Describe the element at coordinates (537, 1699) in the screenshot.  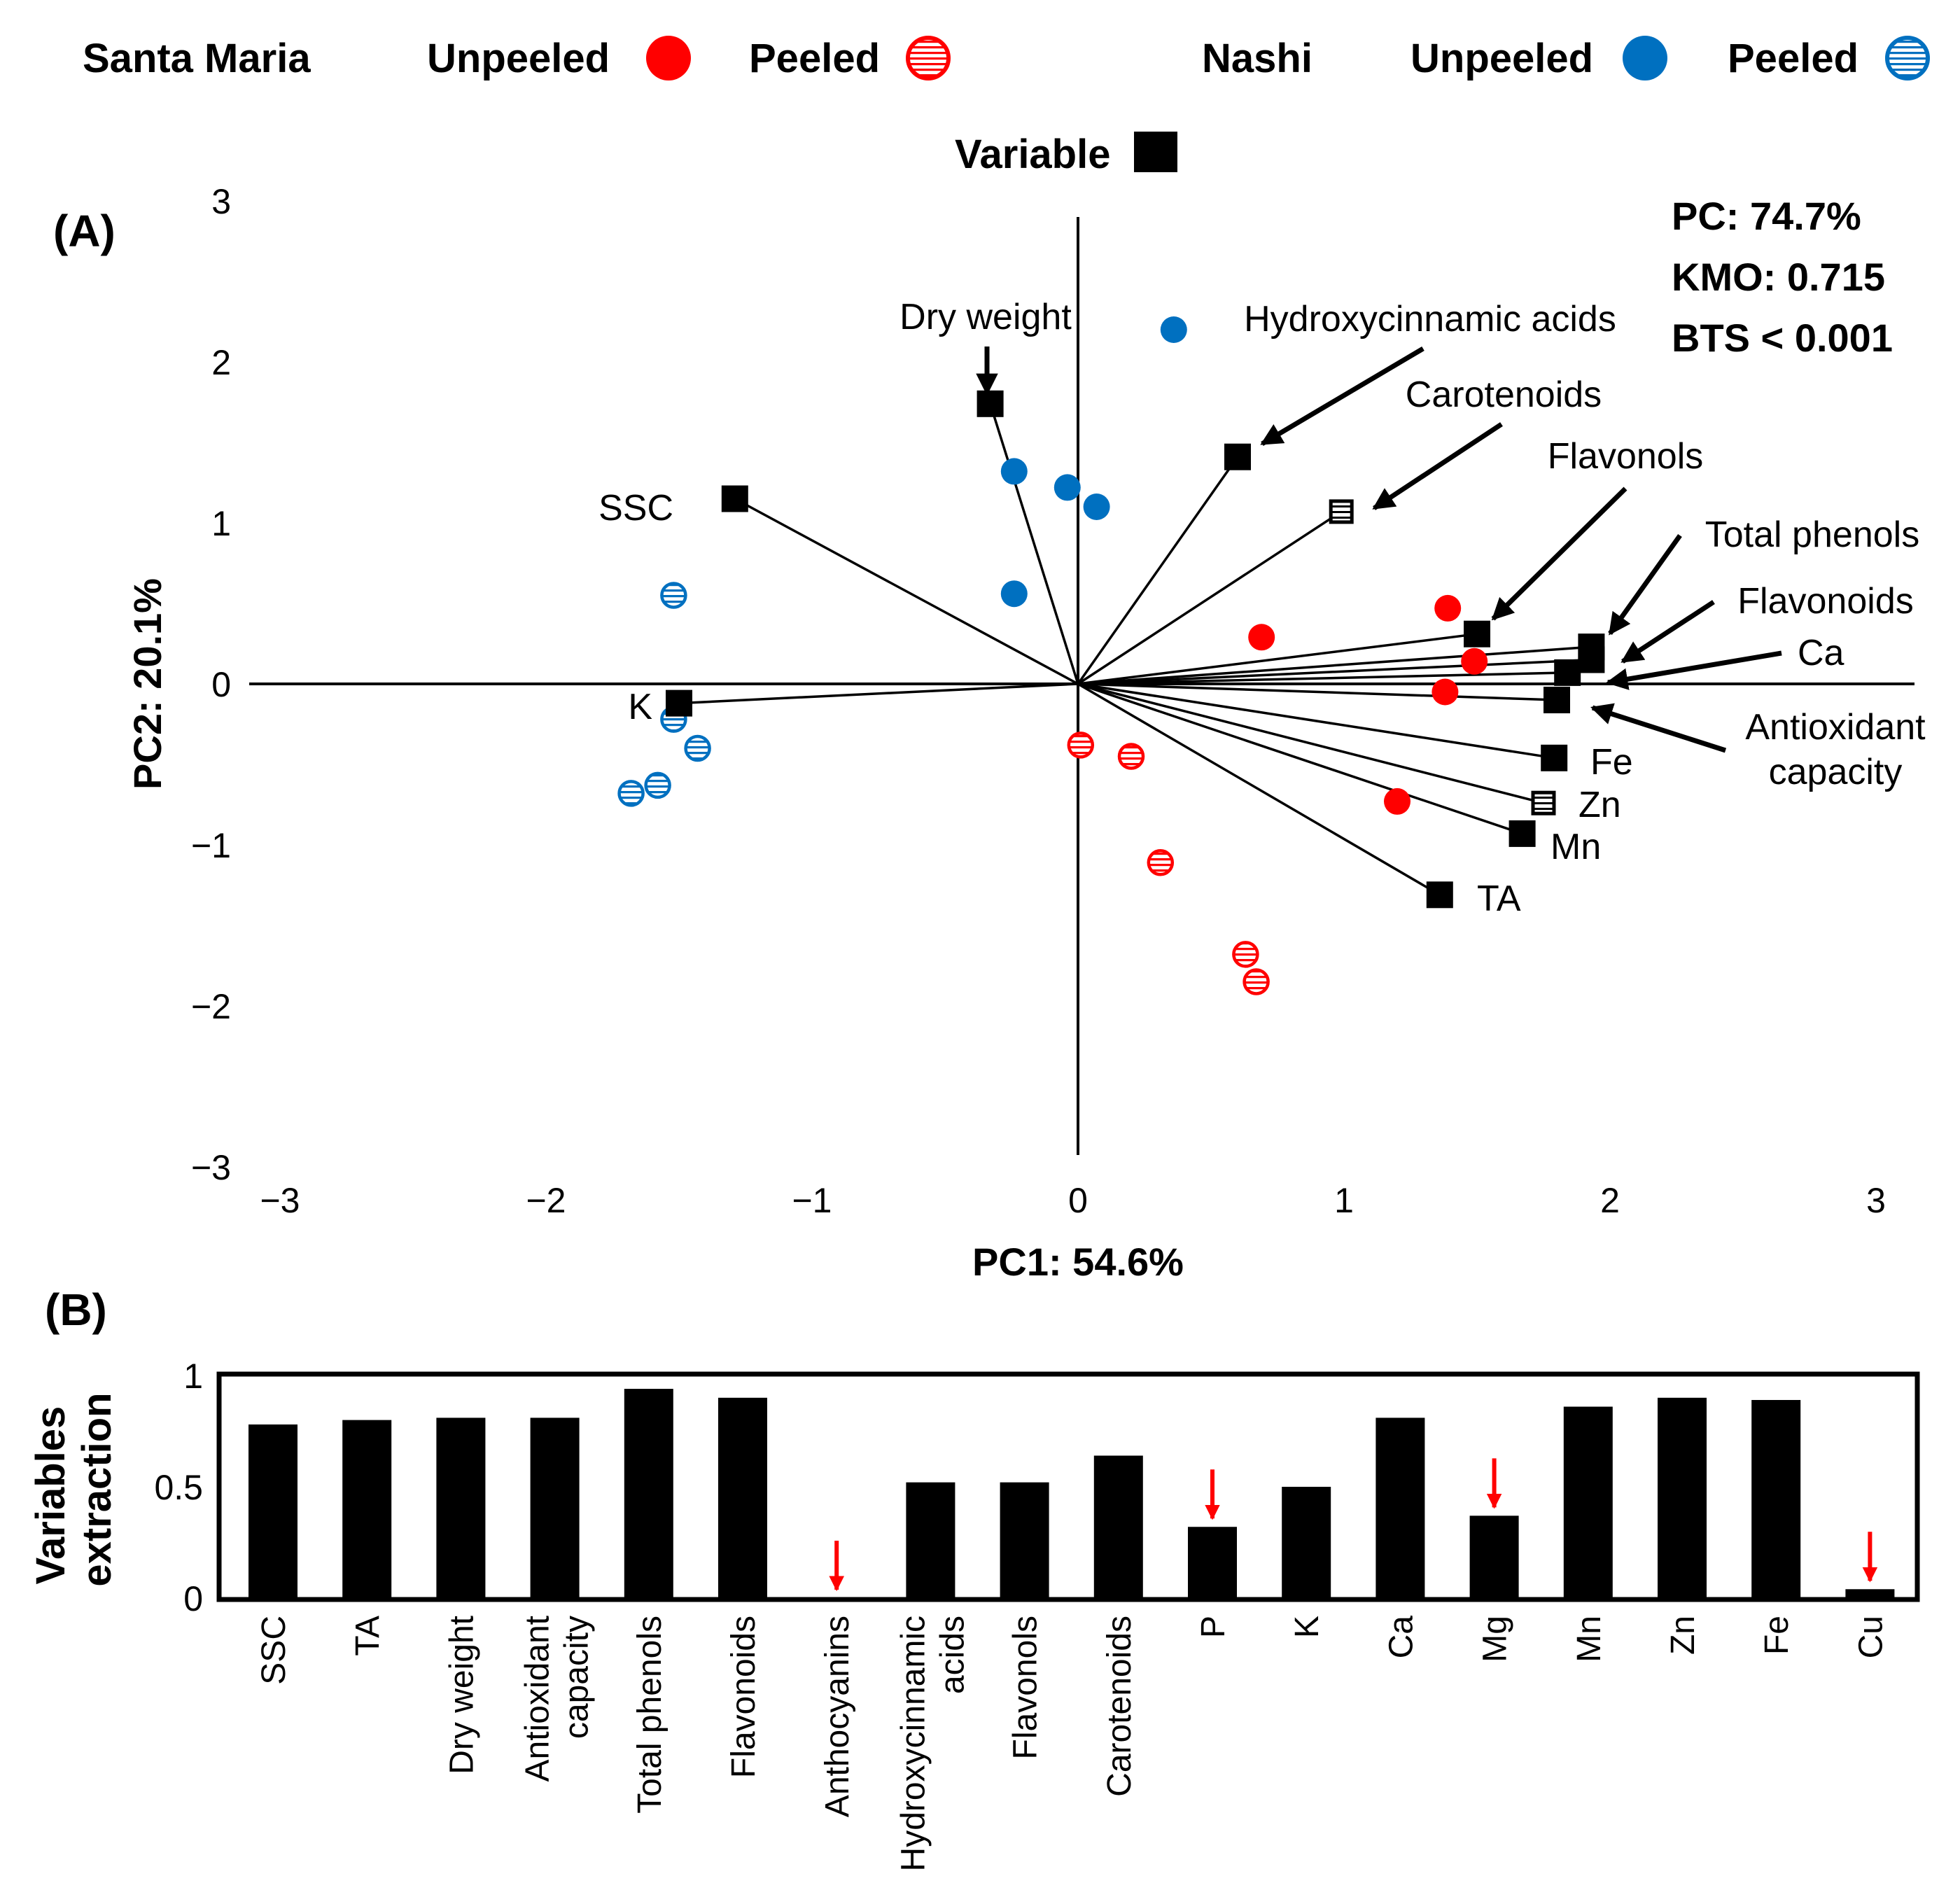
I see `category-label-antioxidant-capacity-line1: Antioxidant` at that location.